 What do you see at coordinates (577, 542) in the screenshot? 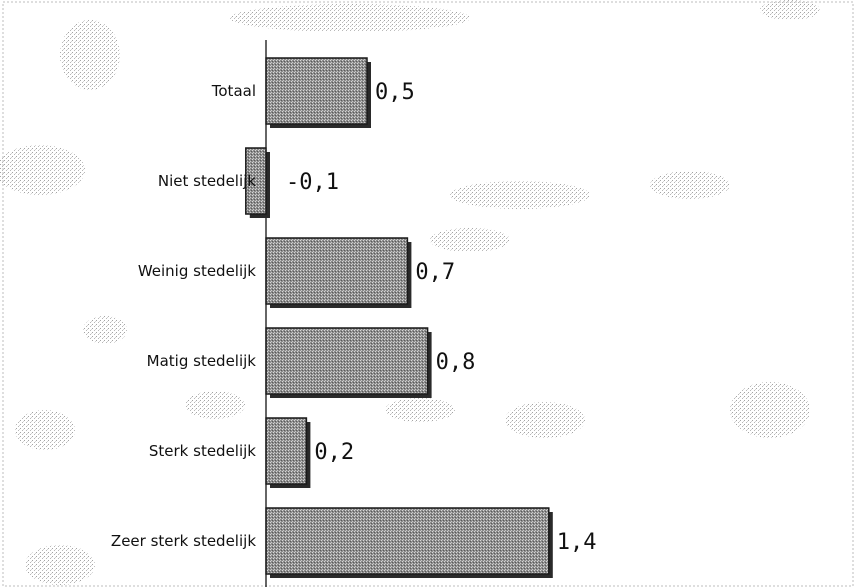
I see `data-label: 1,4` at bounding box center [577, 542].